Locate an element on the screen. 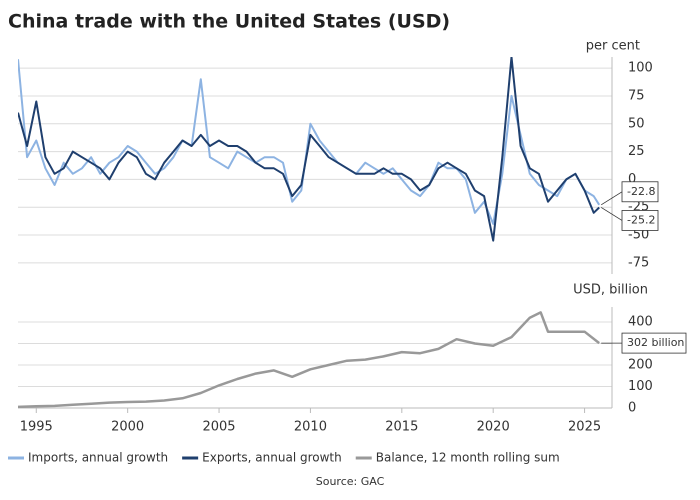 The image size is (700, 500). x-tick-label: 2015 is located at coordinates (401, 427).